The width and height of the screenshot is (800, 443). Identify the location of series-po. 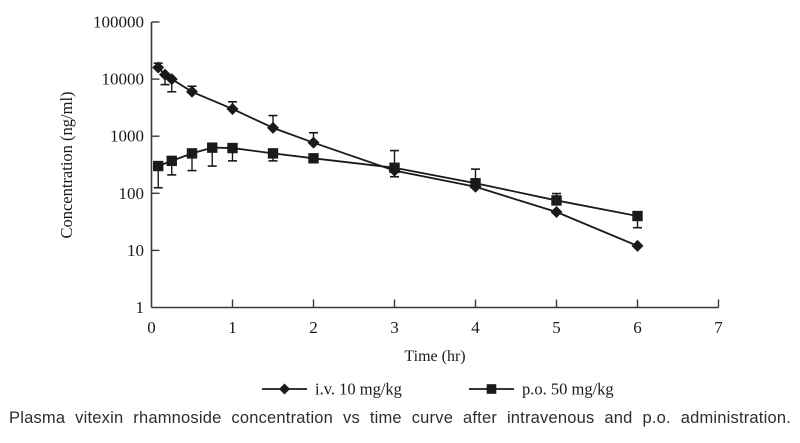
(398, 185).